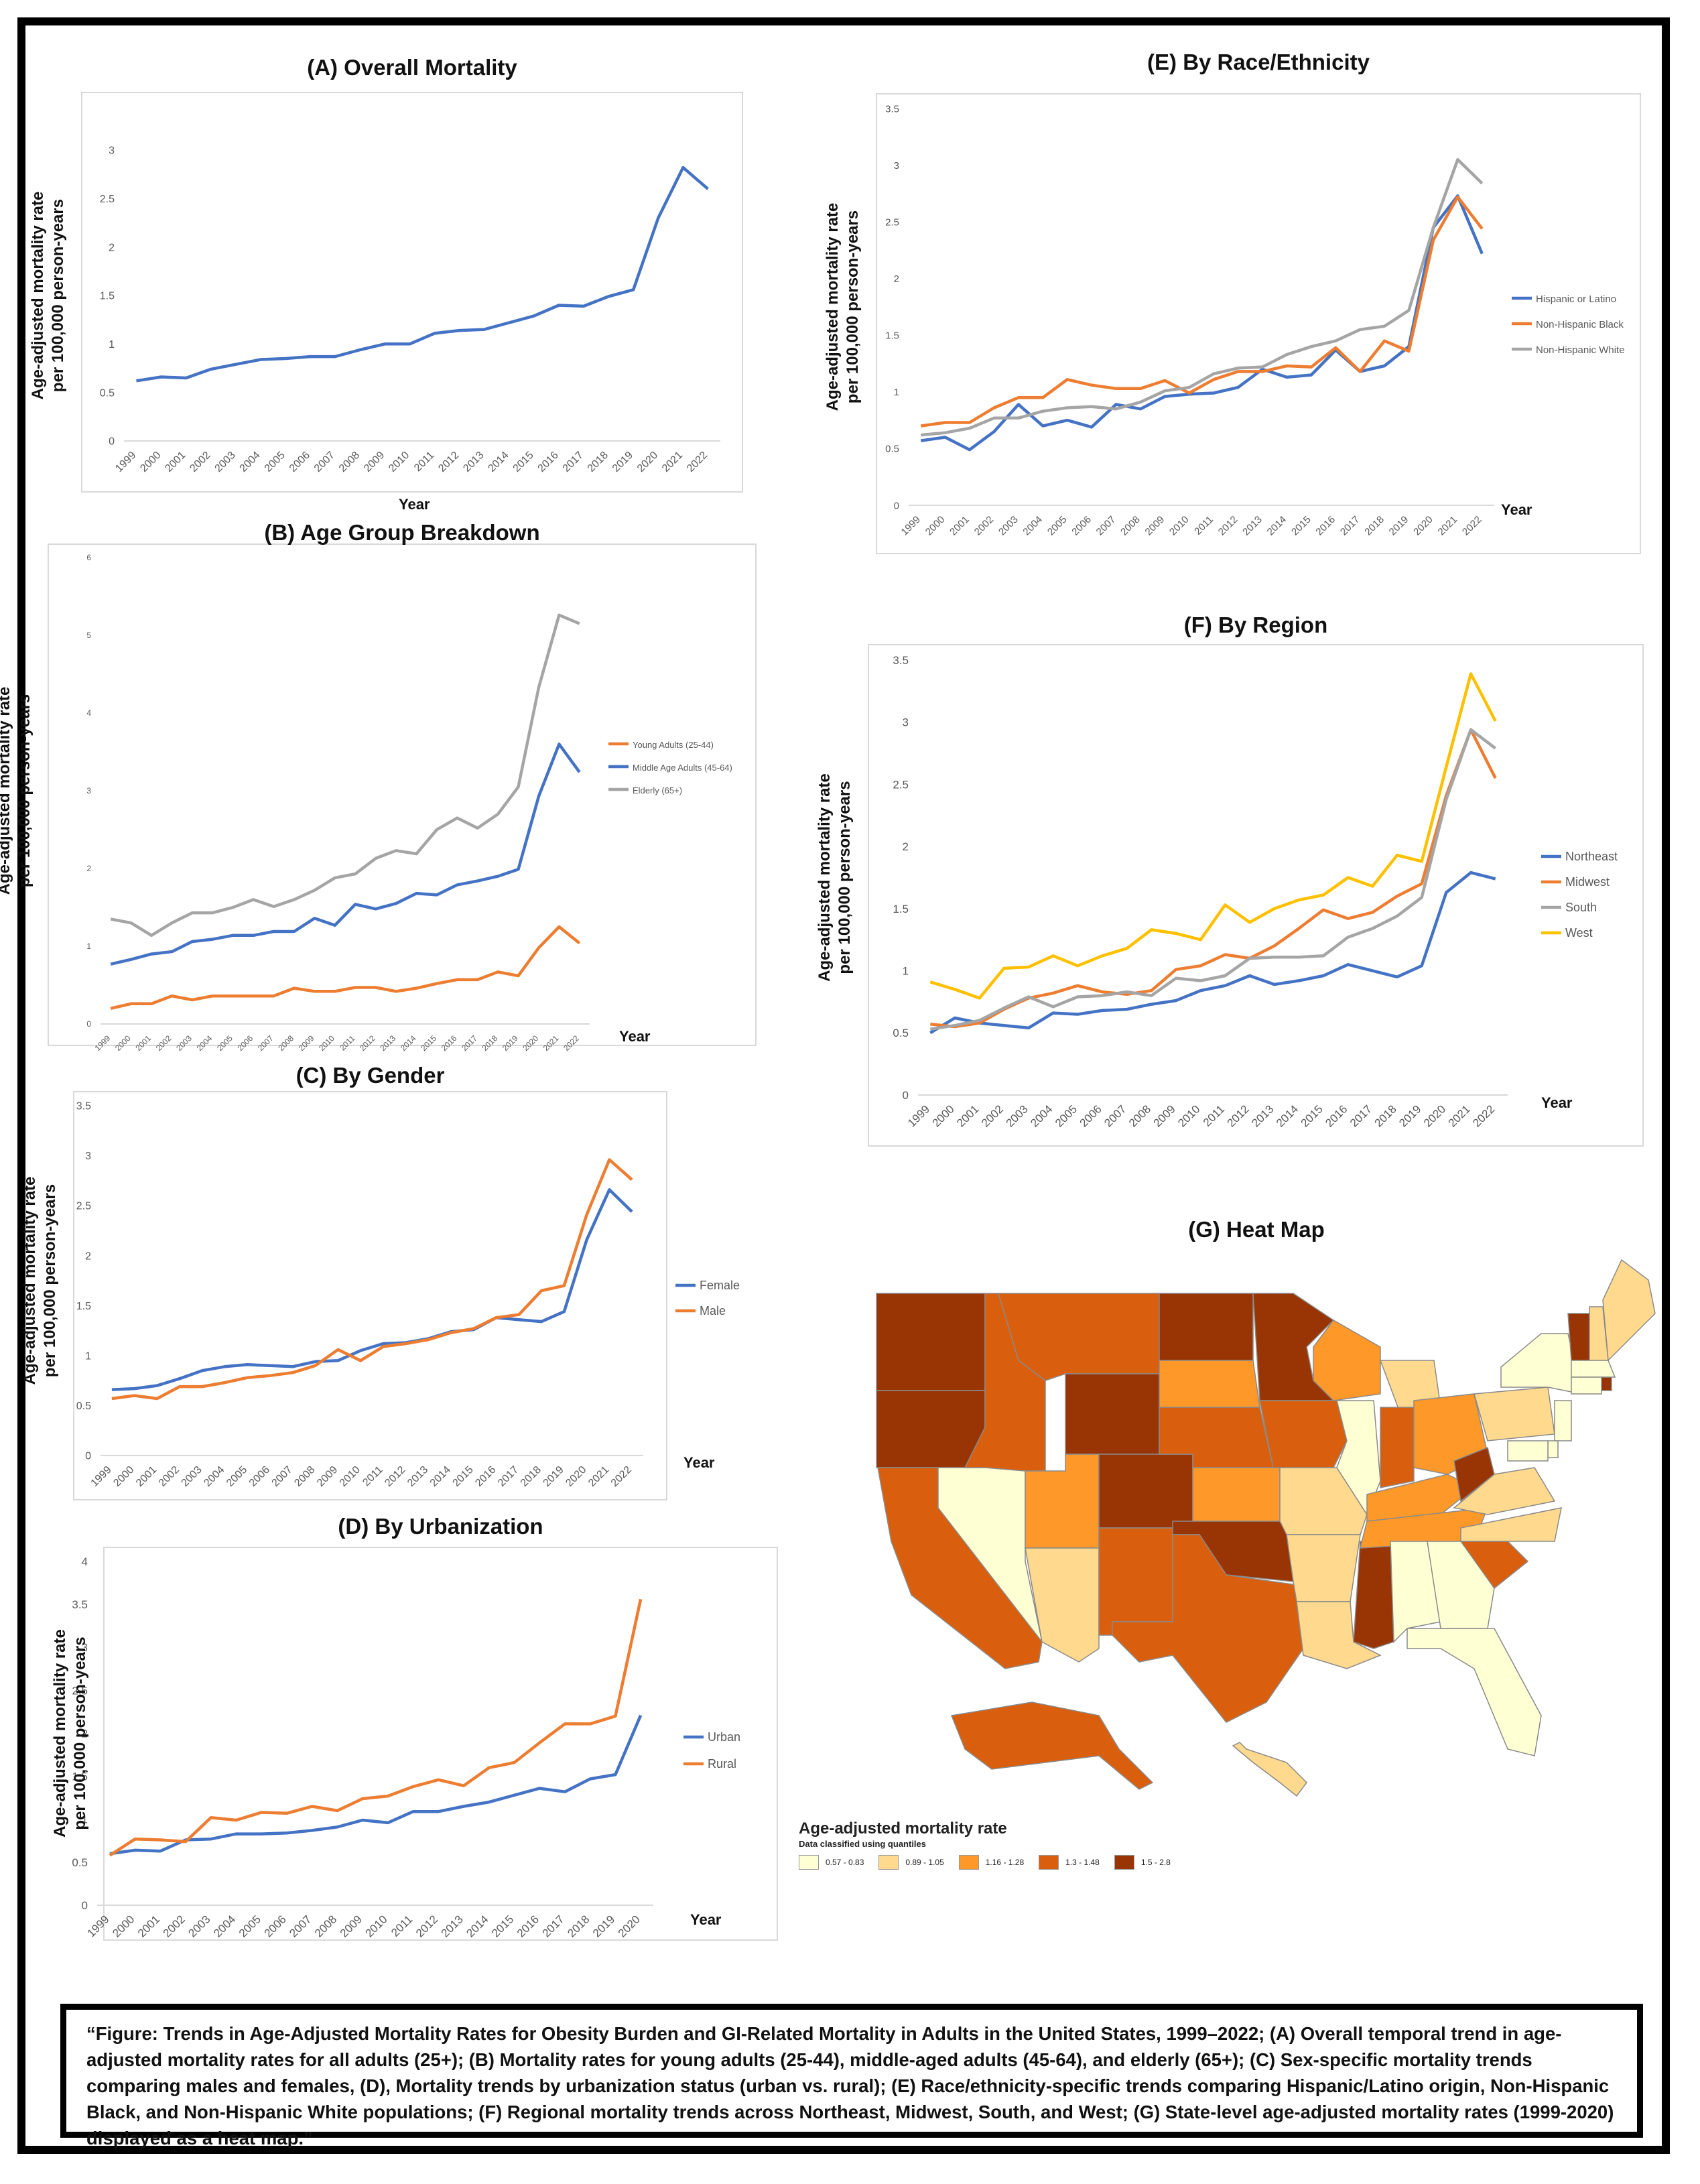  What do you see at coordinates (1579, 933) in the screenshot?
I see `legend-label: West` at bounding box center [1579, 933].